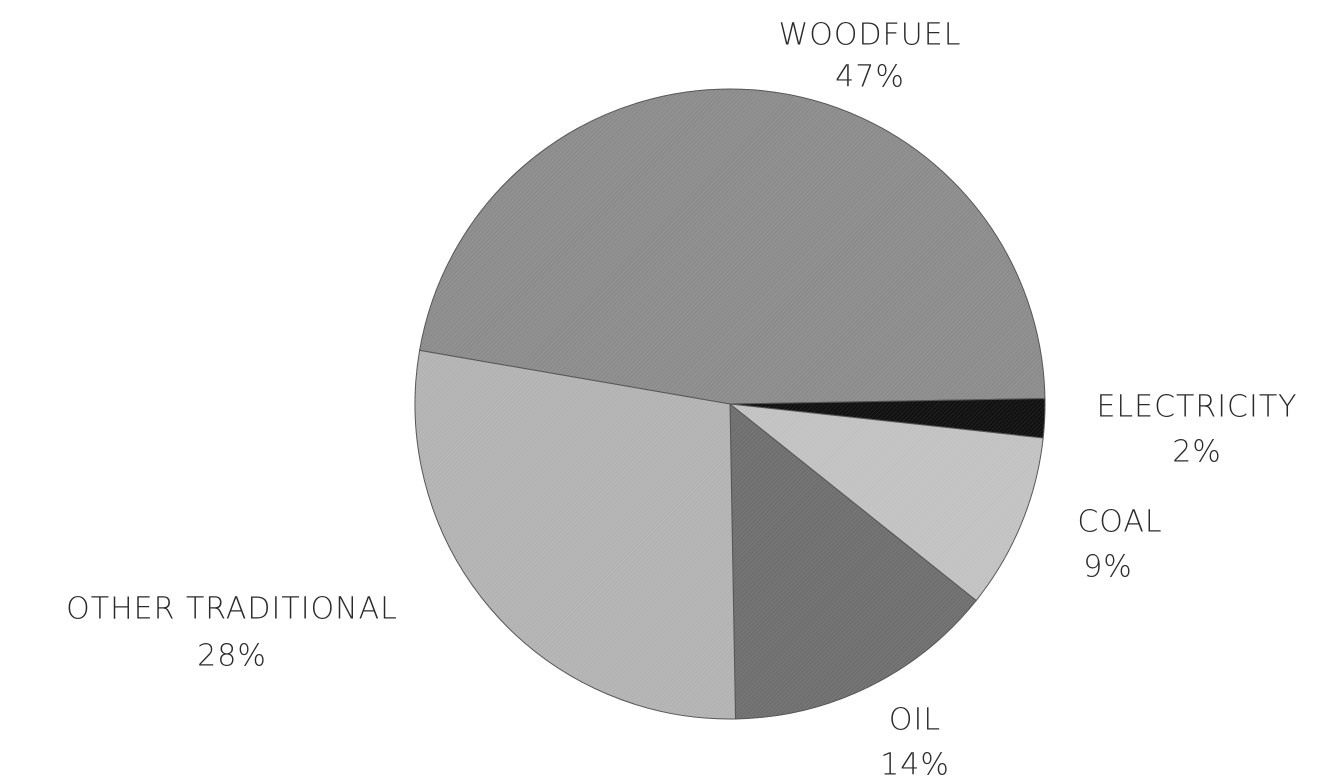  What do you see at coordinates (915, 720) in the screenshot?
I see `slice-label: OIL` at bounding box center [915, 720].